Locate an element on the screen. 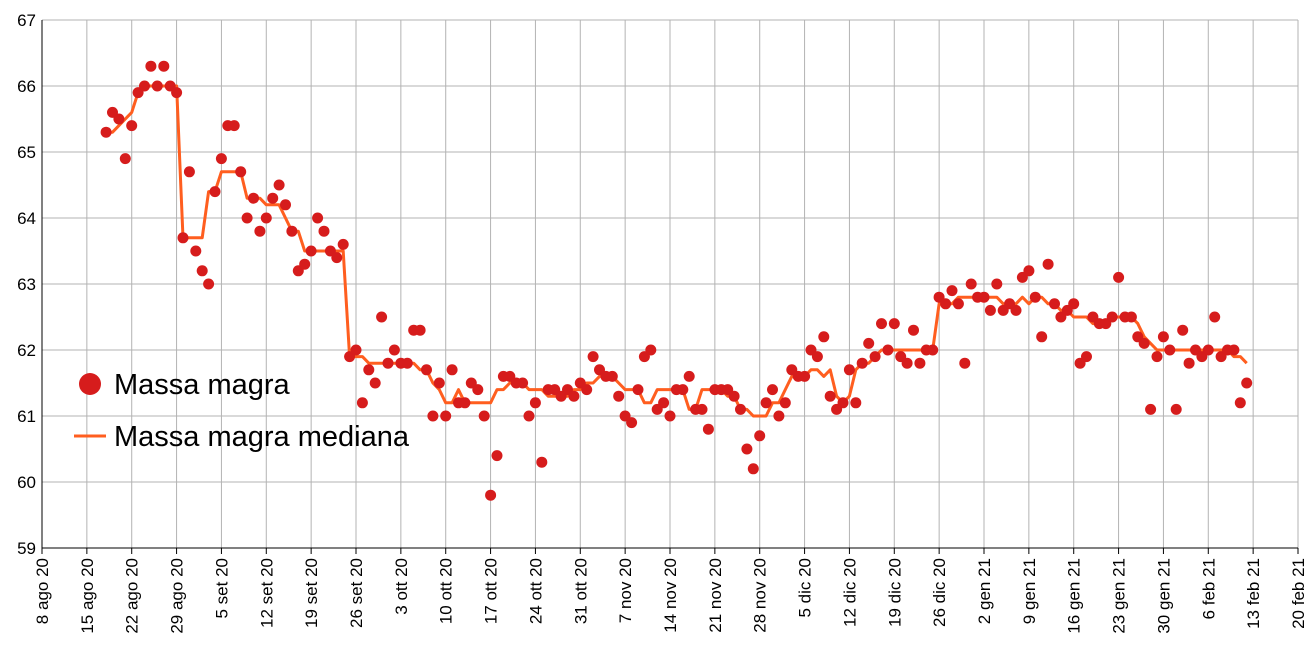  y-tick-label: 61 is located at coordinates (26, 416).